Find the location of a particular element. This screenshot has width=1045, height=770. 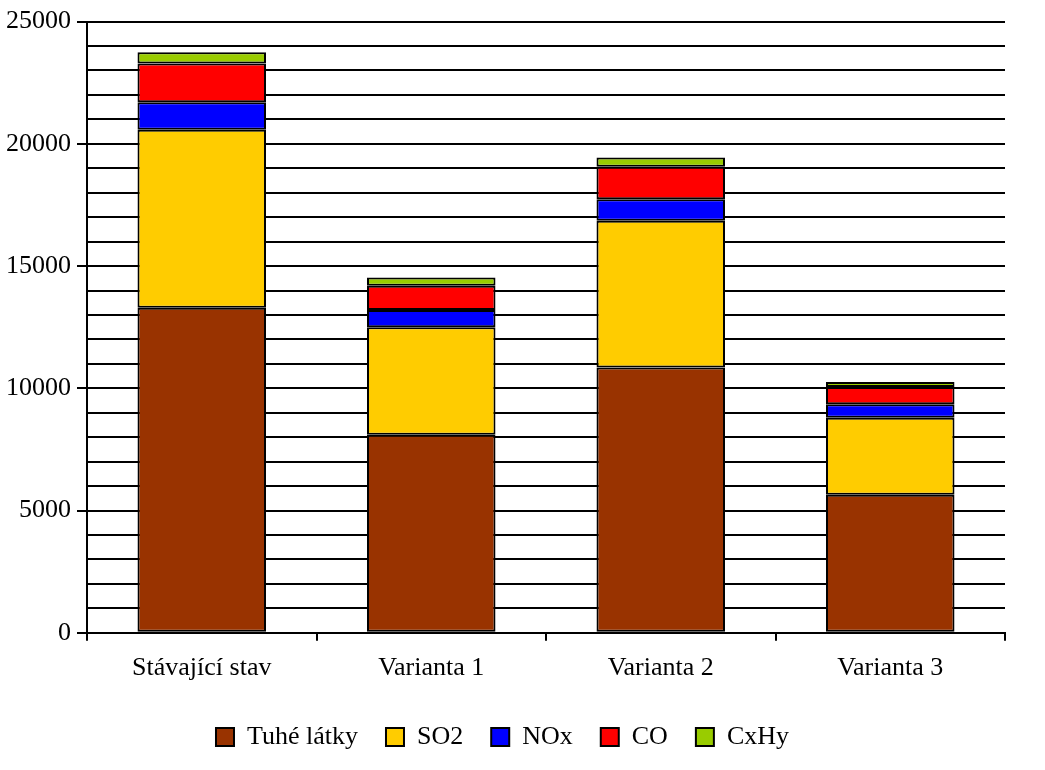

y-tick-label: 5000 is located at coordinates (45, 509).